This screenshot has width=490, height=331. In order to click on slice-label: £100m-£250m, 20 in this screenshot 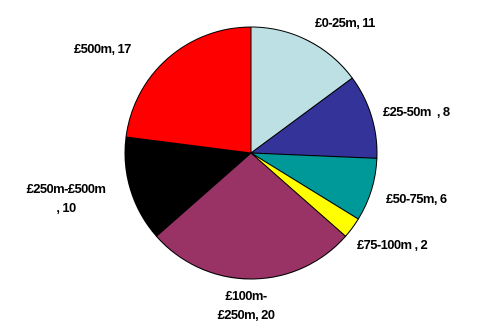, I will do `click(246, 305)`.